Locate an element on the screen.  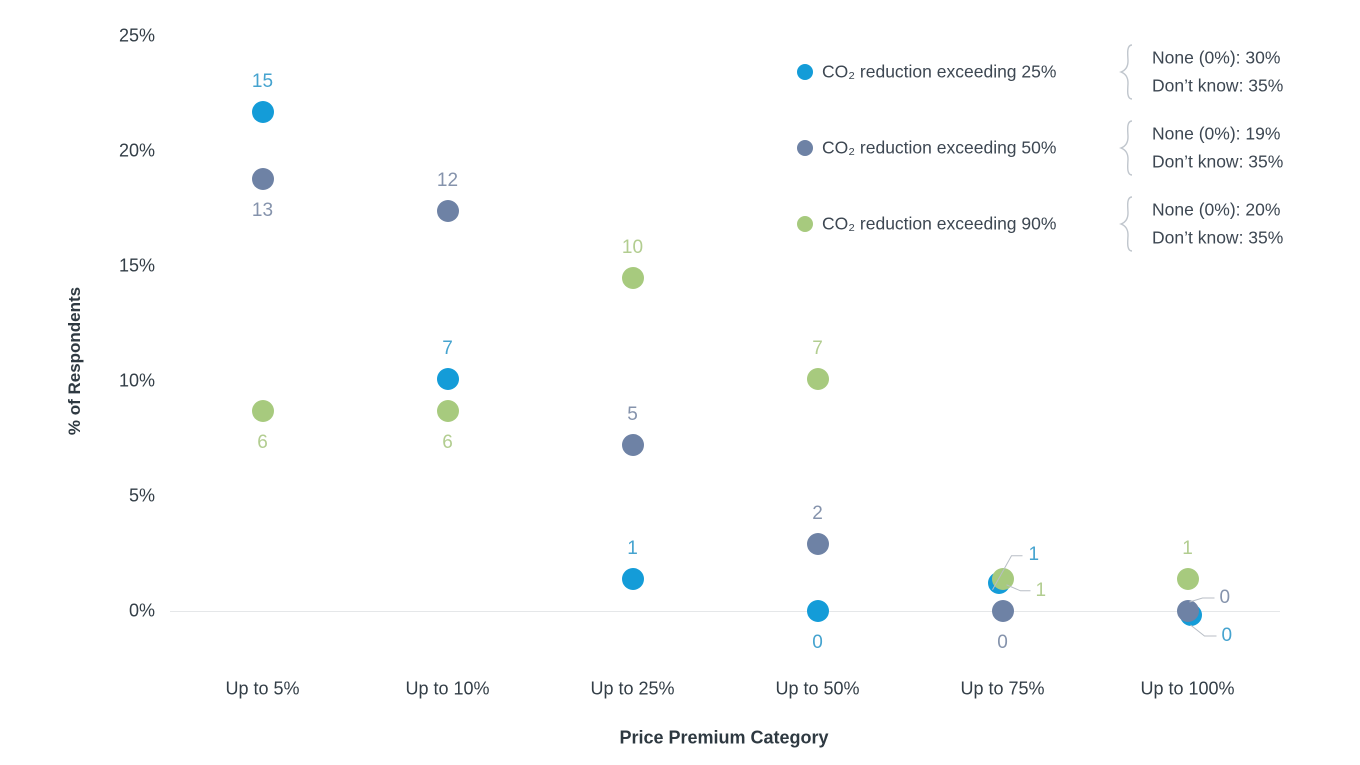
x-tick-label: Up to 5% is located at coordinates (262, 688).